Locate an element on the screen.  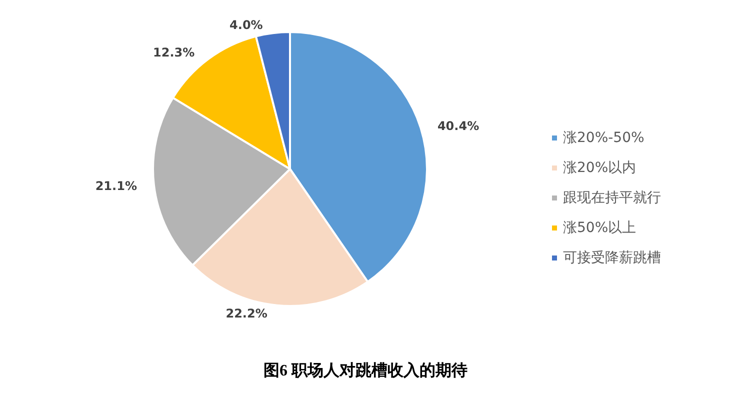
legend-label: 可接受降薪跳槽 is located at coordinates (612, 258).